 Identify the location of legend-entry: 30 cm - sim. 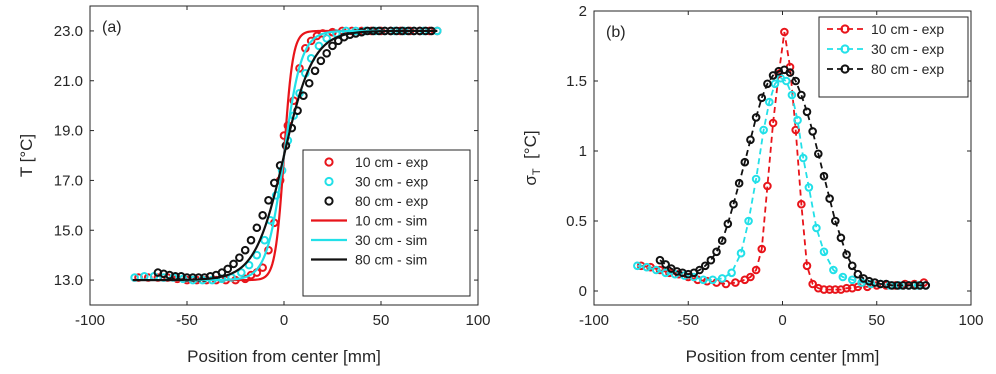
(369, 240).